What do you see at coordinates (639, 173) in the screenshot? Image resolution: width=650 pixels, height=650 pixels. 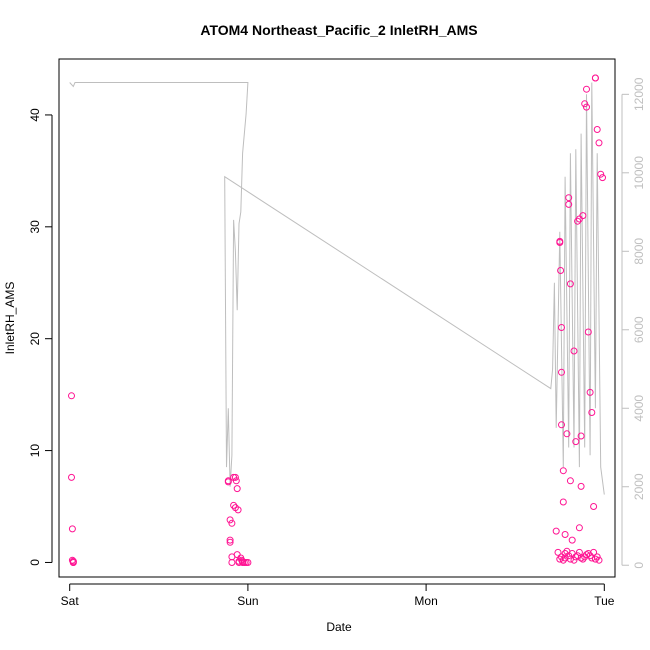 I see `y2-tick-label: 10000` at bounding box center [639, 173].